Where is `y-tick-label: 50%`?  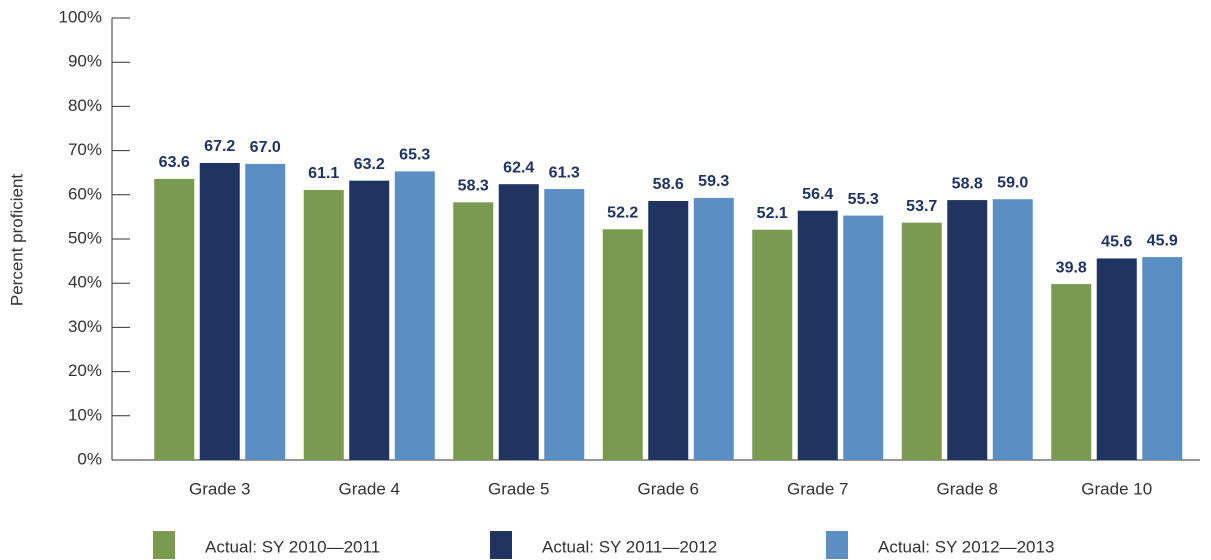
y-tick-label: 50% is located at coordinates (85, 237).